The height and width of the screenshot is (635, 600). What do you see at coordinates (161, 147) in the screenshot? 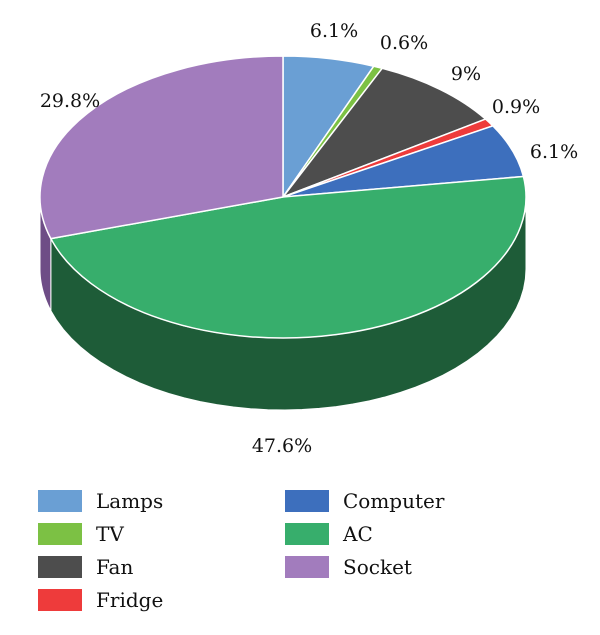
I see `pie-slice-socket` at bounding box center [161, 147].